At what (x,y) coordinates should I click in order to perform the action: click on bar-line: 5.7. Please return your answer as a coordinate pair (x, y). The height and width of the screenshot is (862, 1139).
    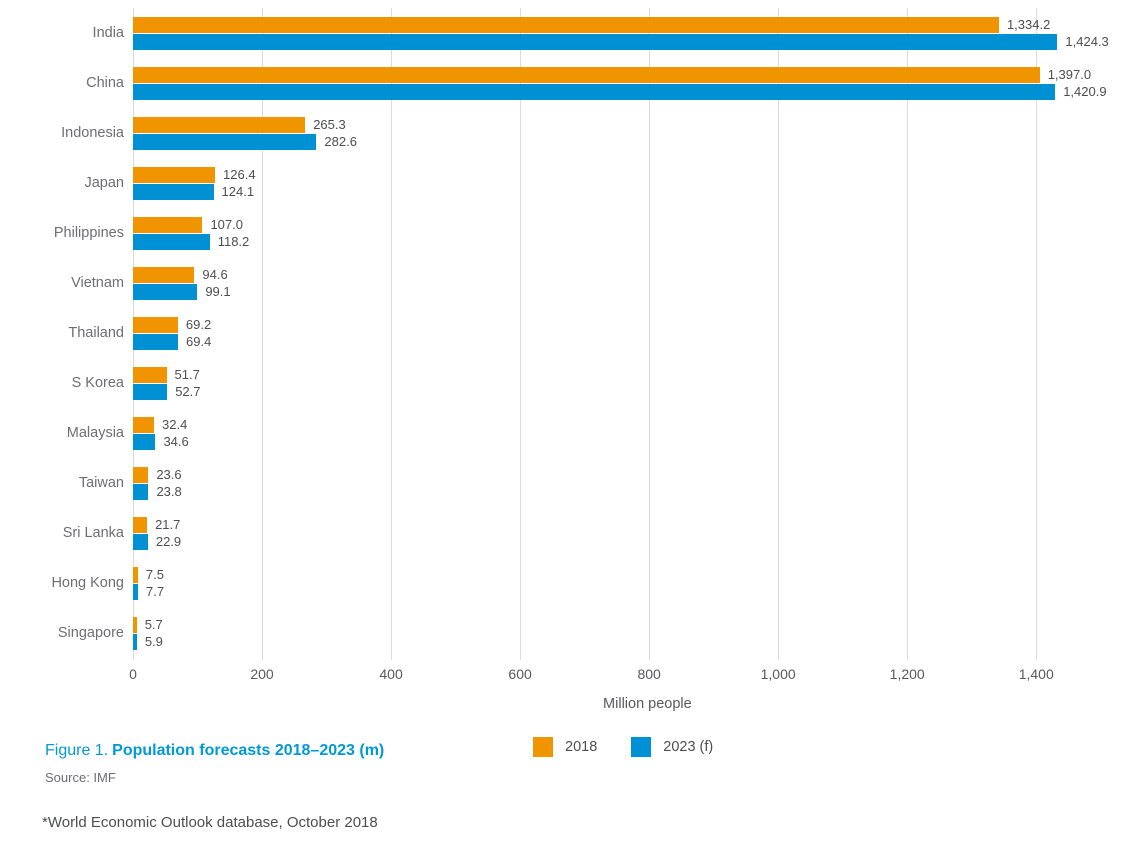
    Looking at the image, I should click on (636, 624).